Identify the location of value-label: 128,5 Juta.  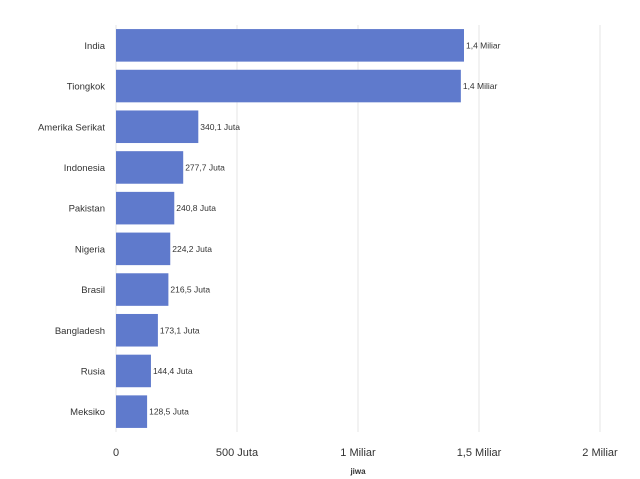
(169, 412).